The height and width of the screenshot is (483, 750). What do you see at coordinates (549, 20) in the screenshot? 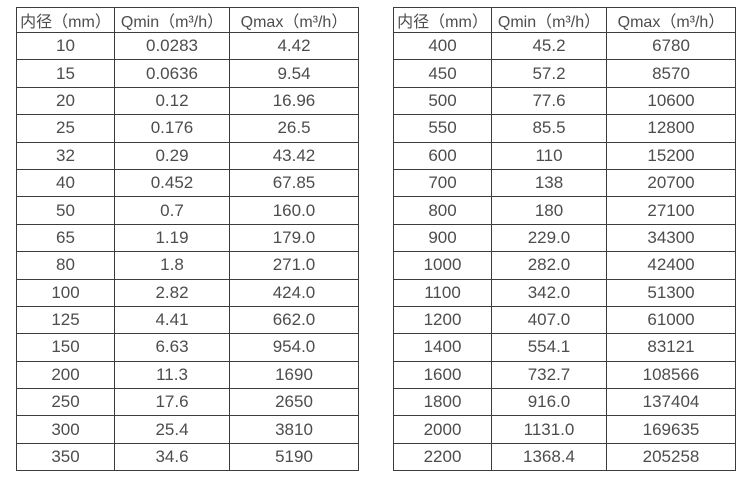
I see `col-header-qmin: Qmin（m³/h）` at bounding box center [549, 20].